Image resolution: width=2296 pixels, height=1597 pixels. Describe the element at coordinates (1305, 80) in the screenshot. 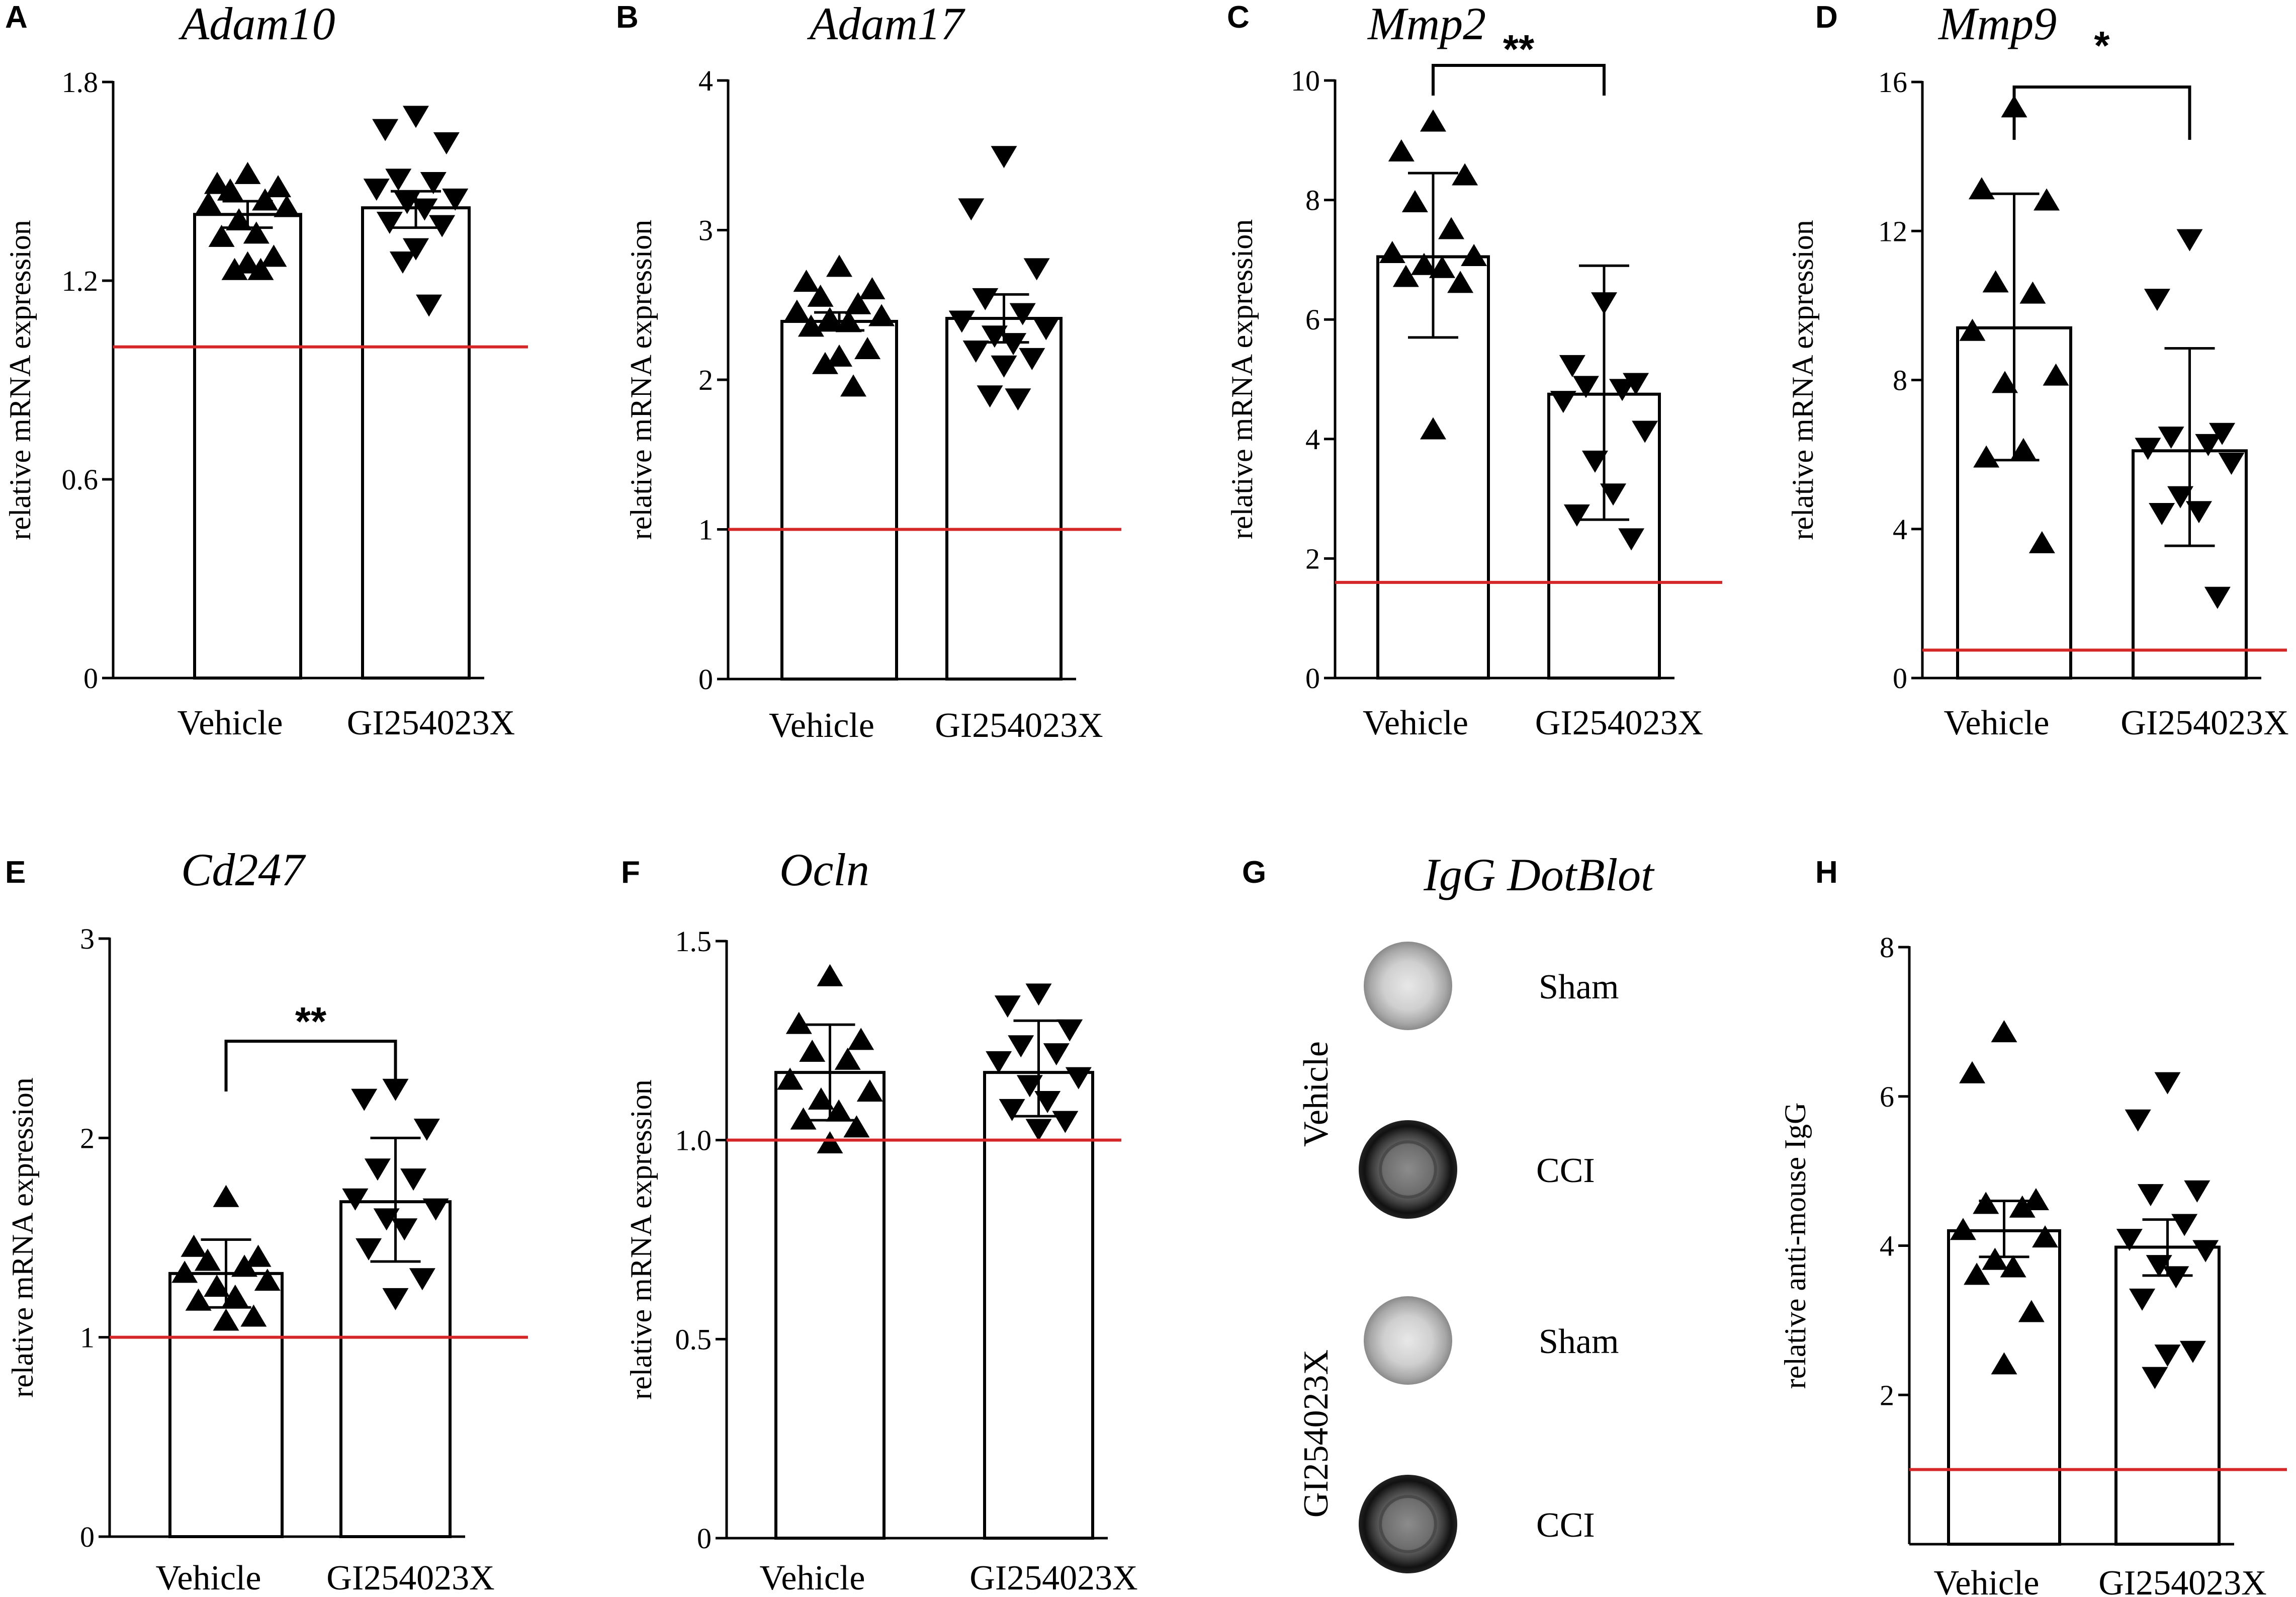

I see `y-tick-label: 10` at that location.